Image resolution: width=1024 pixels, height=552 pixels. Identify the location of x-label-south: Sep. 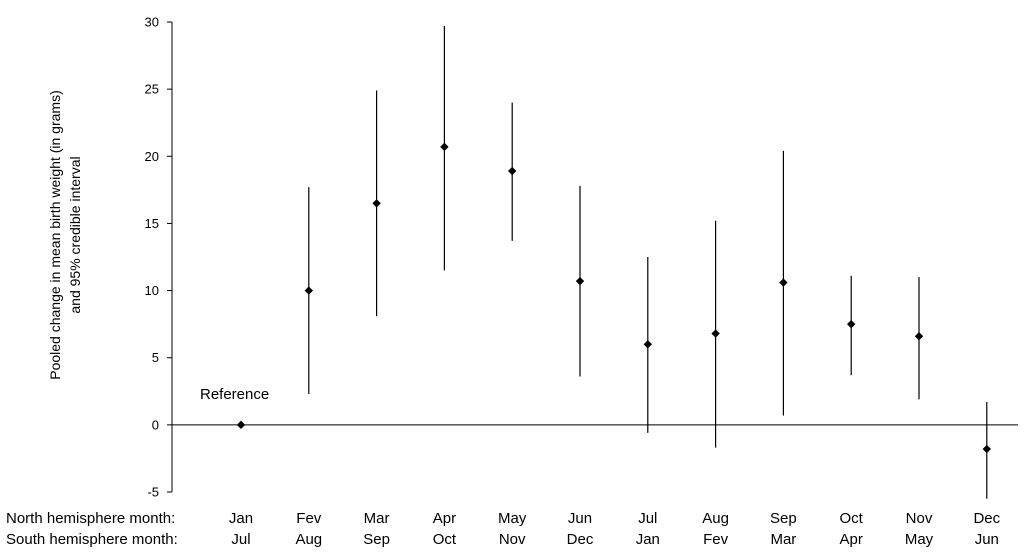
(376, 539).